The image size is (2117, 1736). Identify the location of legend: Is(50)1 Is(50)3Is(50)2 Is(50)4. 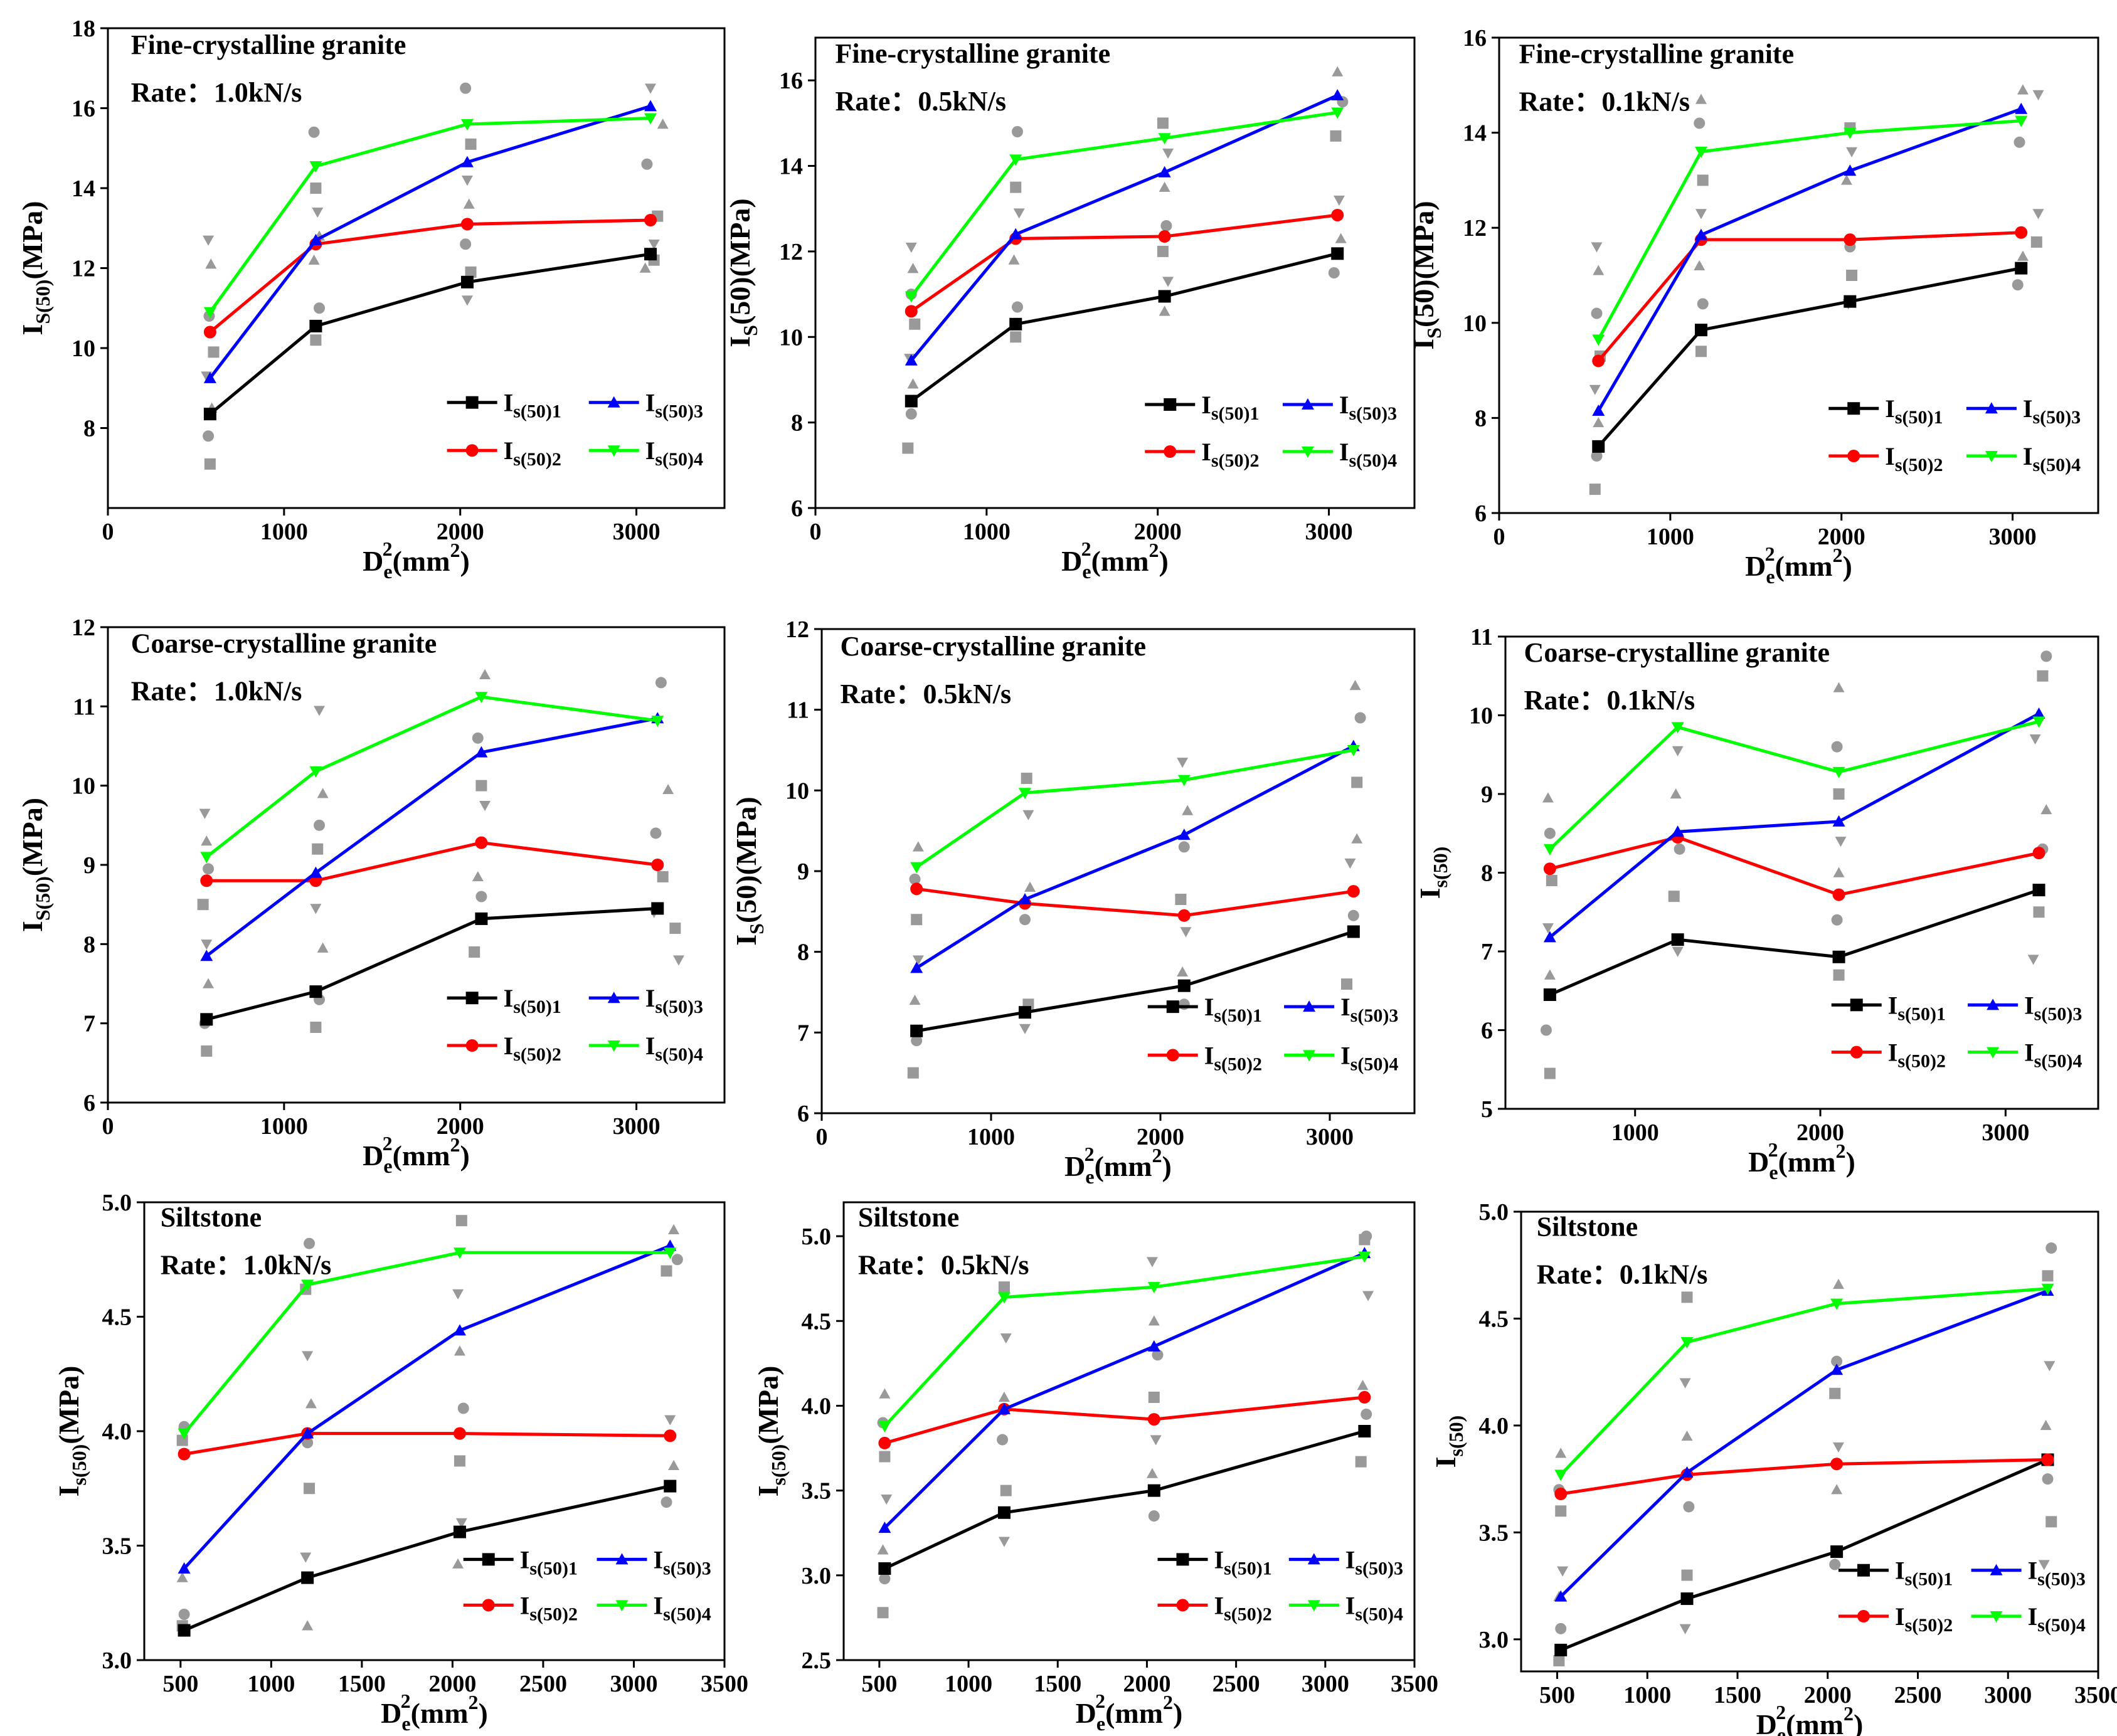
(575, 1024).